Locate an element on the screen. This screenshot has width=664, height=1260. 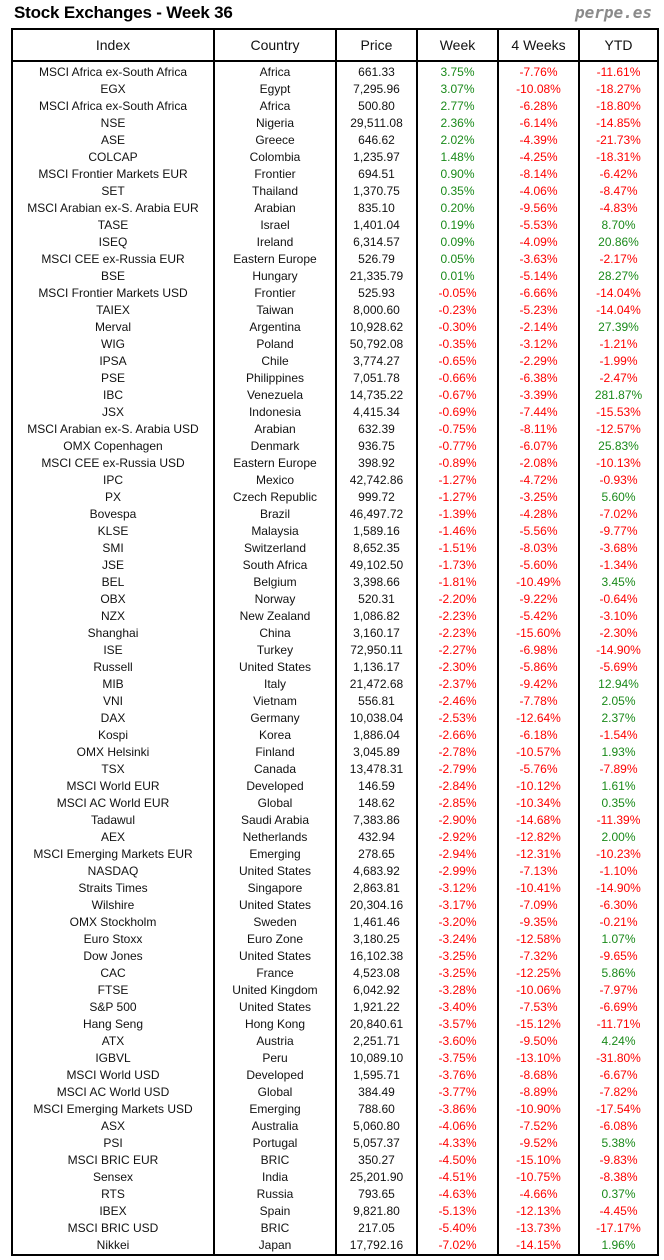
week-cell: -1.73% is located at coordinates (457, 565).